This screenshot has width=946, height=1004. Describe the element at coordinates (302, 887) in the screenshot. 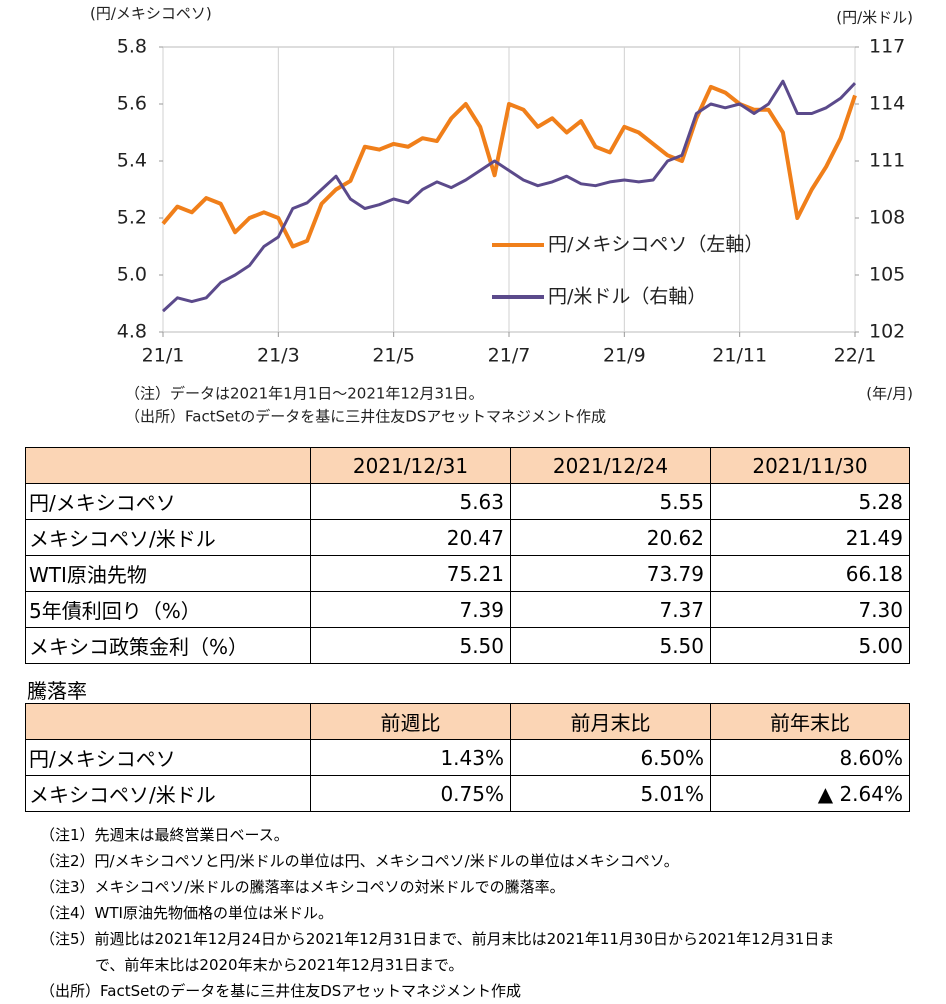

I see `footnote: （注3）メキシコペソ/米ドルの騰落率はメキシコペソの対米ドルでの騰落率。` at that location.